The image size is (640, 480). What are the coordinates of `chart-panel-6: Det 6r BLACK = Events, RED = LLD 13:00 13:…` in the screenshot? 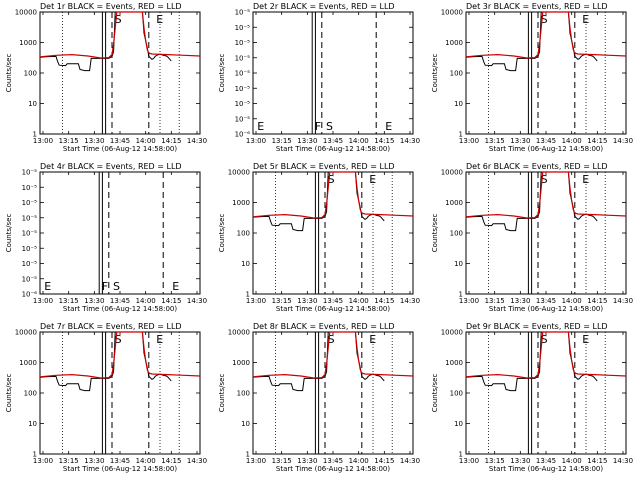 It's located at (532, 237).